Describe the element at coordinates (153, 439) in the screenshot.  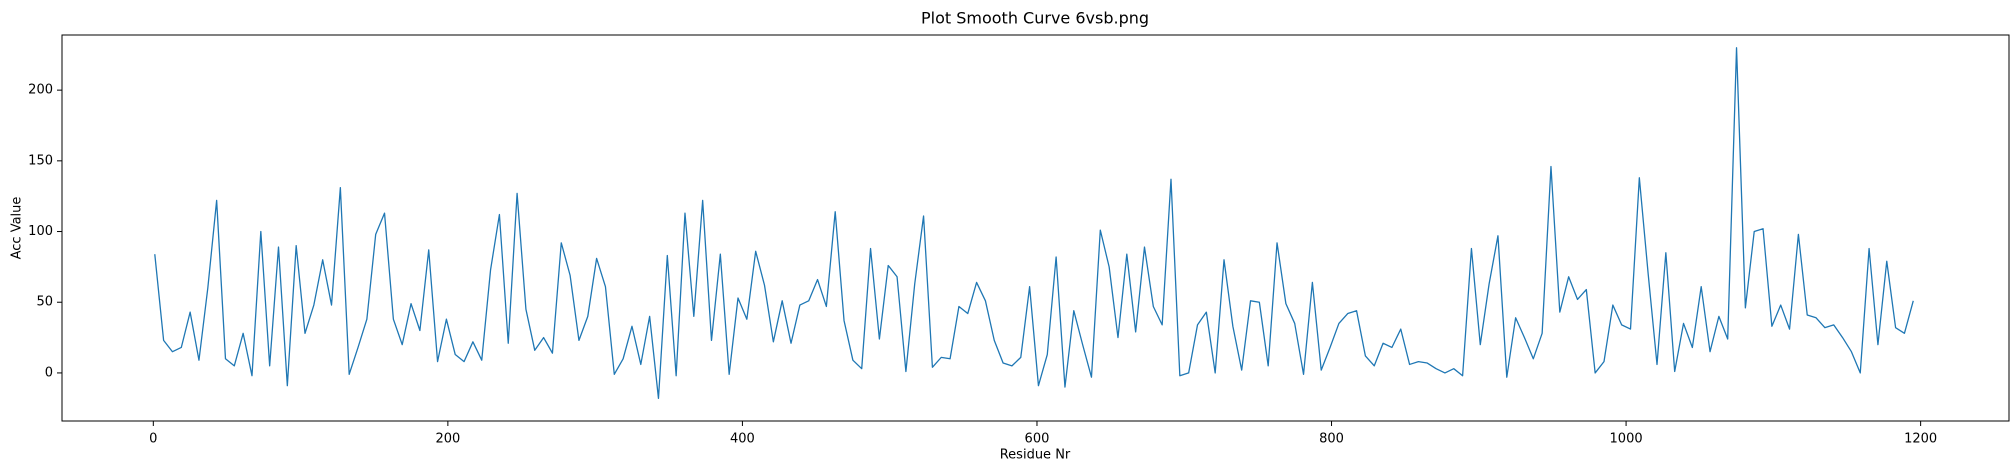
I see `x-tick-label: 0` at that location.